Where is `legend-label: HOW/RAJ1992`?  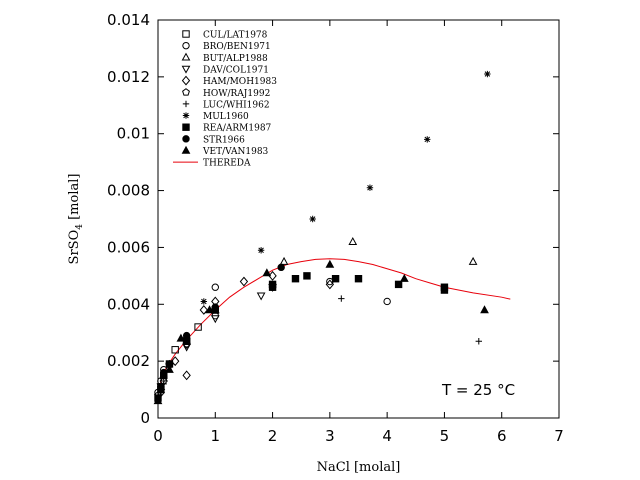
legend-label: HOW/RAJ1992 is located at coordinates (236, 94).